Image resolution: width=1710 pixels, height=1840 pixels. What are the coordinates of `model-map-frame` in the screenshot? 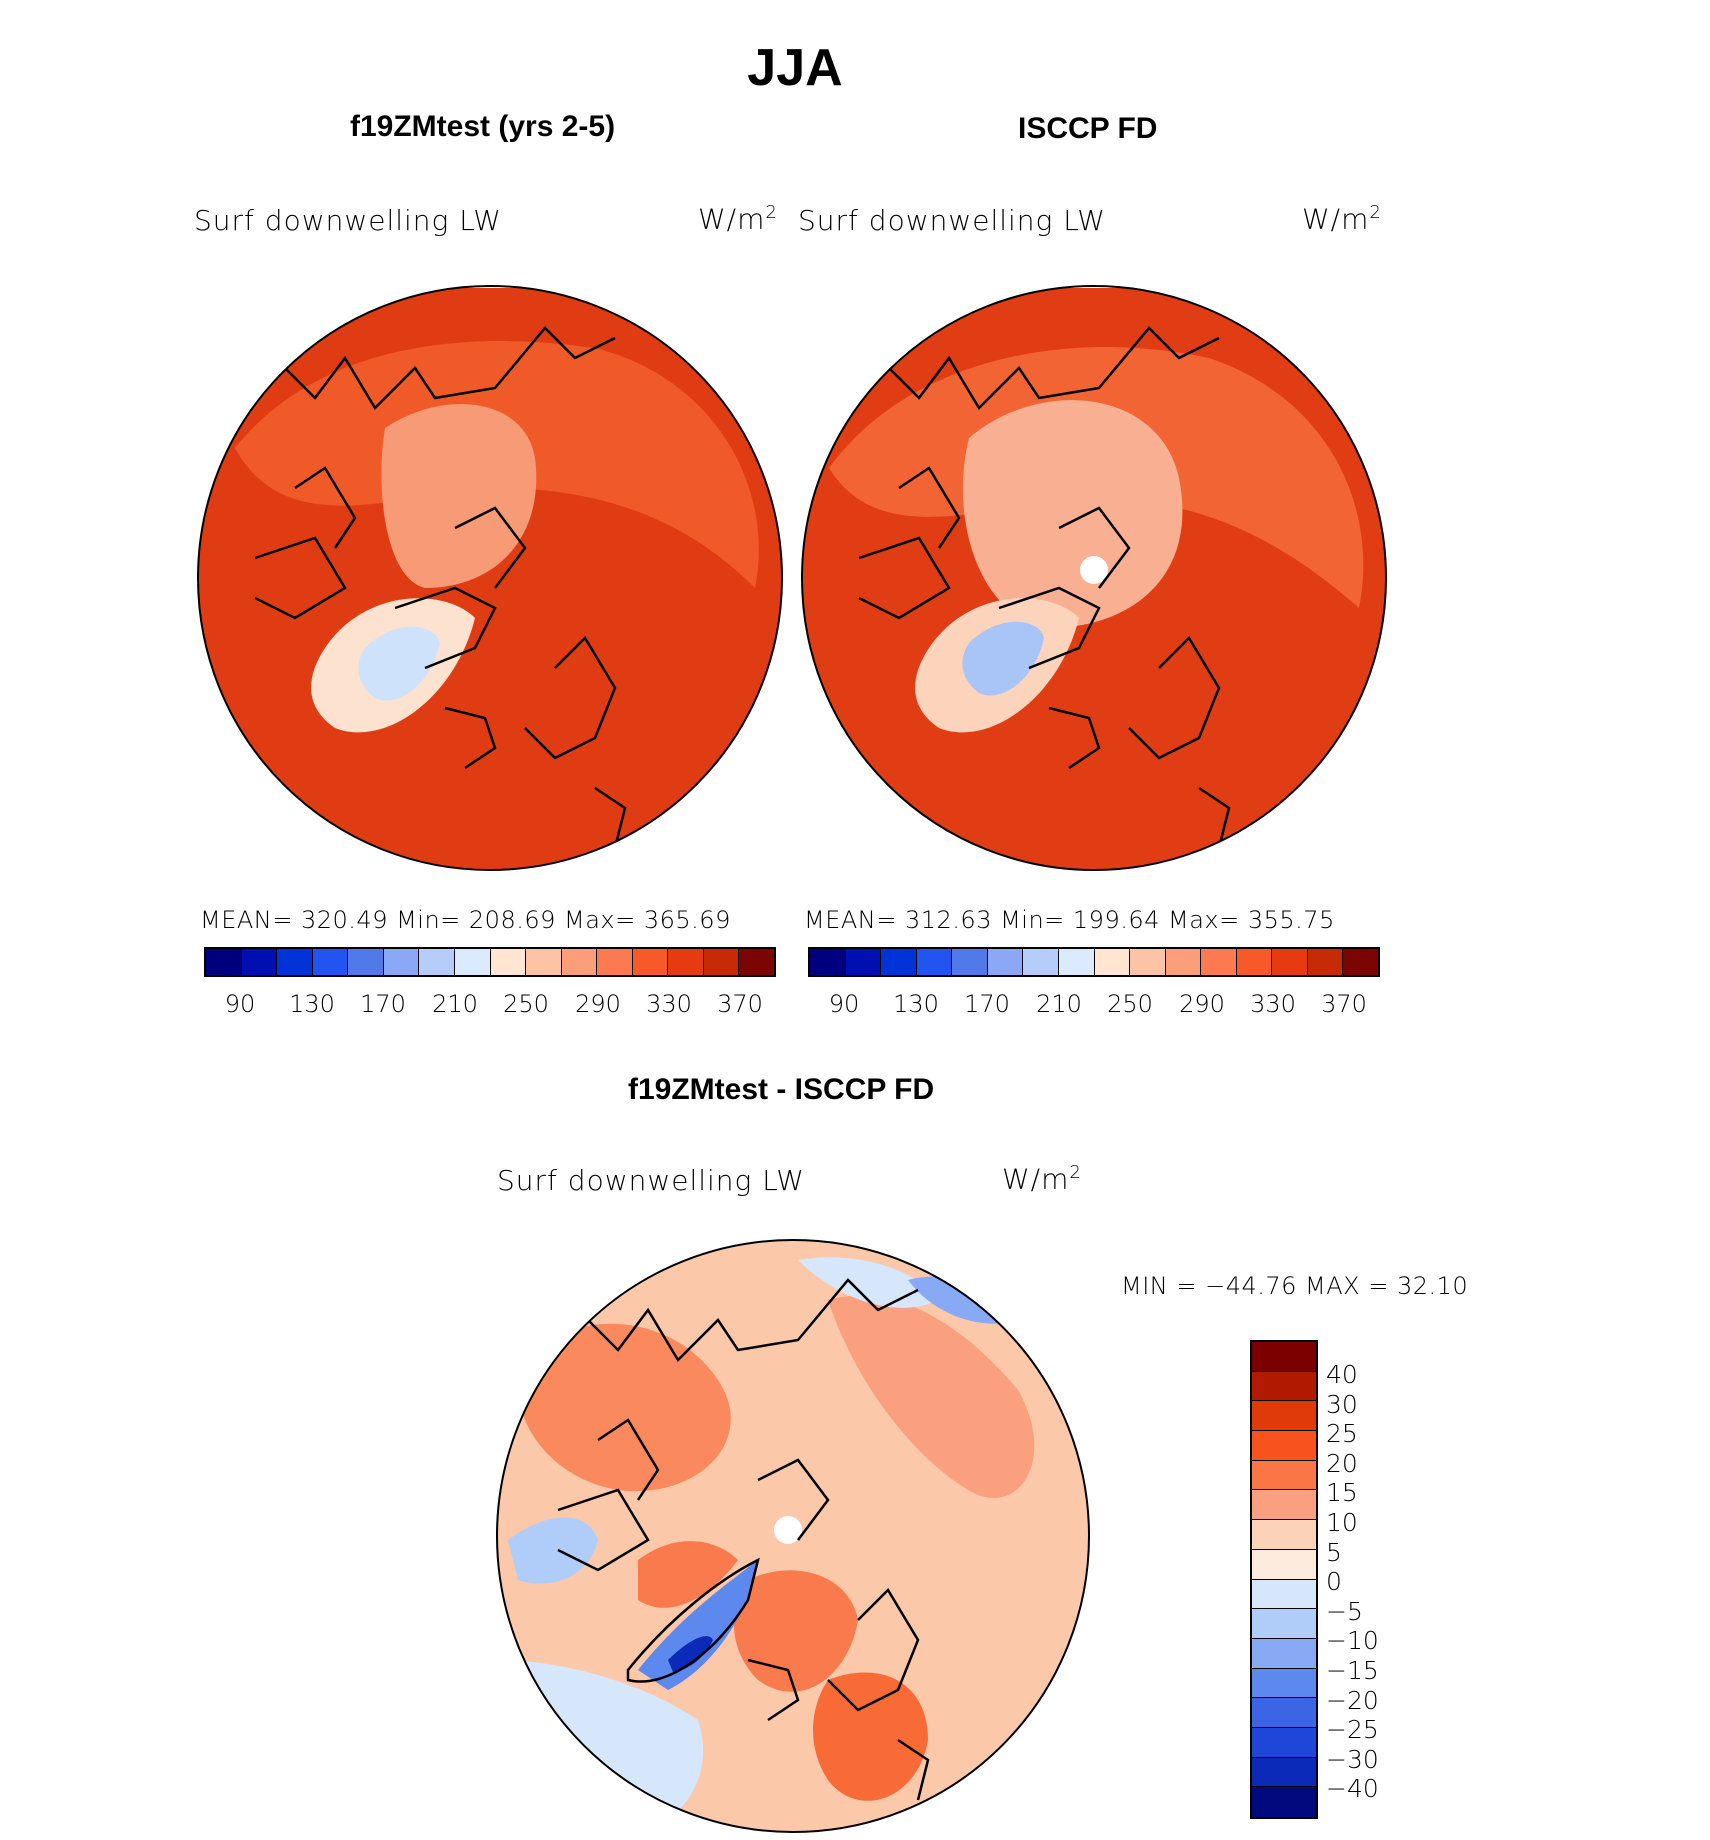 It's located at (490, 578).